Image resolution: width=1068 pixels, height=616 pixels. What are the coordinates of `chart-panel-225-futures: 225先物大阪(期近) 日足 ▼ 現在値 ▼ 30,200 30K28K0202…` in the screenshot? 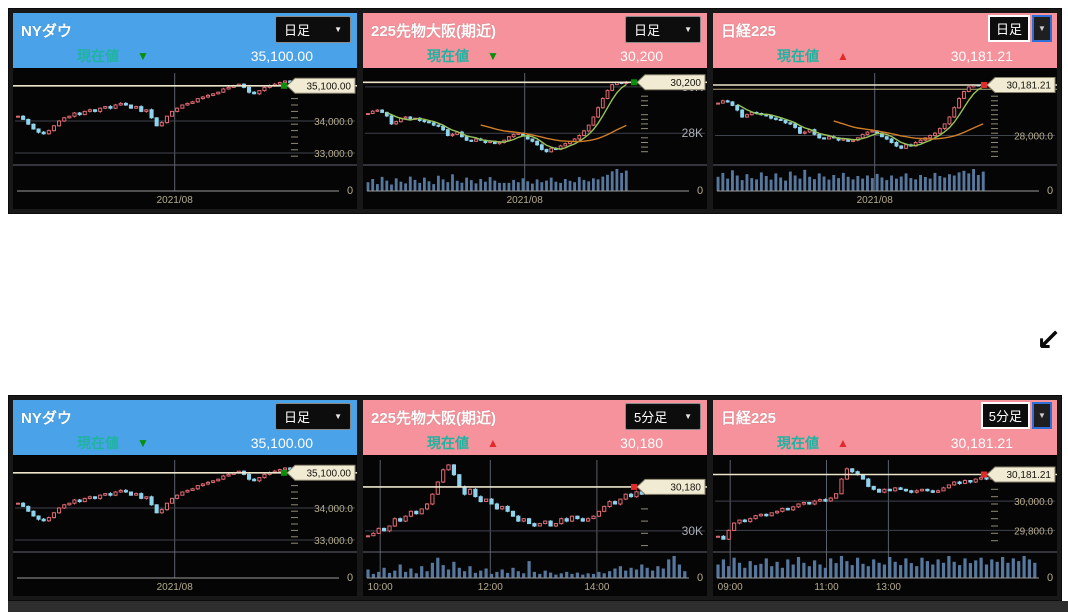 It's located at (535, 111).